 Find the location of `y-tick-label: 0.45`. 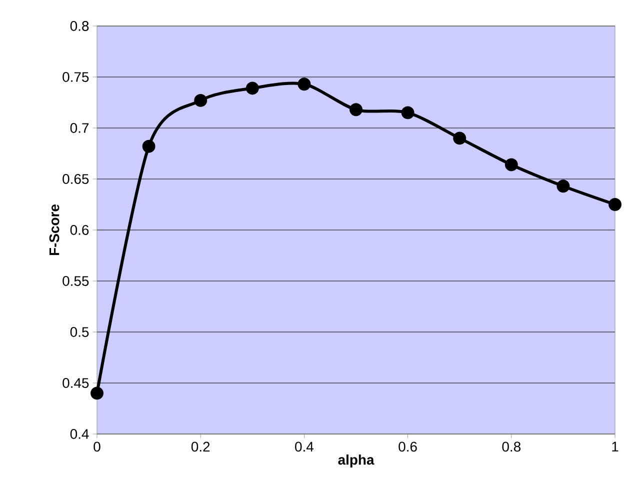

y-tick-label: 0.45 is located at coordinates (75, 383).